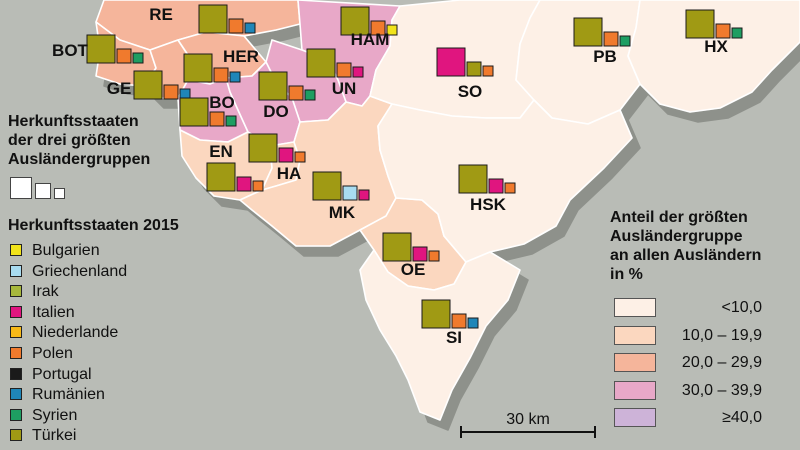 The width and height of the screenshot is (800, 450). Describe the element at coordinates (344, 88) in the screenshot. I see `district-label-un: UN` at that location.